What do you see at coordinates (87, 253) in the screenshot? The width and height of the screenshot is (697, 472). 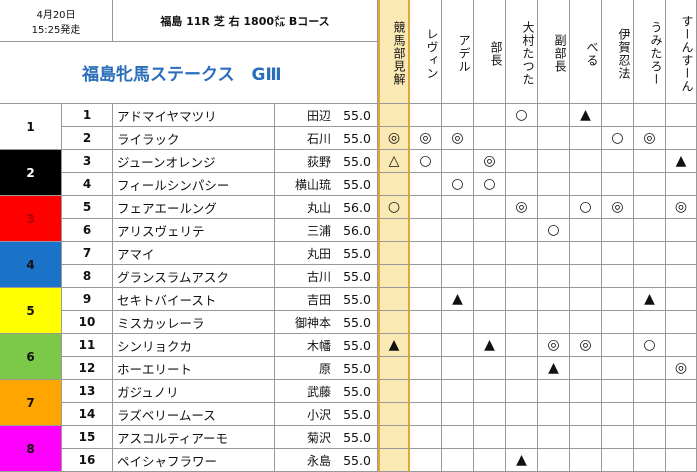 I see `horse-number: 7` at bounding box center [87, 253].